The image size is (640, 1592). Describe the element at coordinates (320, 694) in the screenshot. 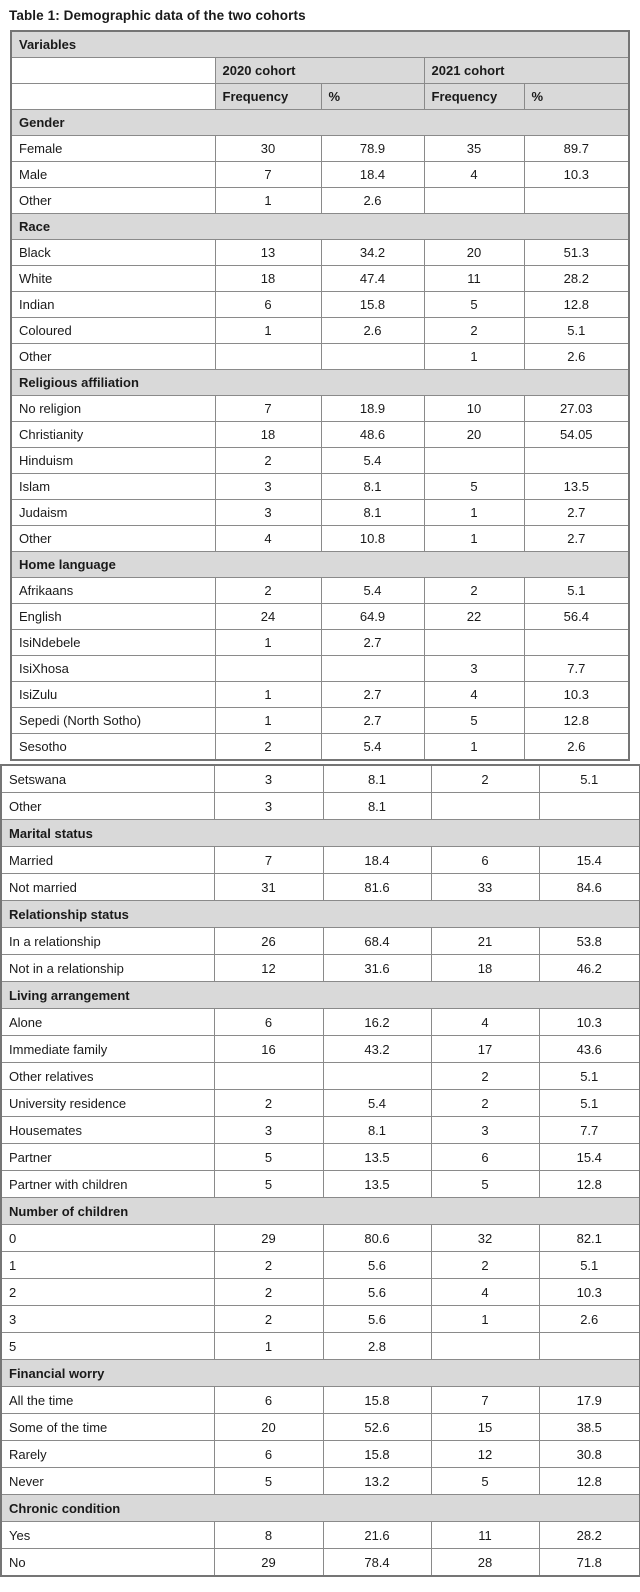

I see `table-row: IsiZulu 1 2.7 4 10.3` at that location.